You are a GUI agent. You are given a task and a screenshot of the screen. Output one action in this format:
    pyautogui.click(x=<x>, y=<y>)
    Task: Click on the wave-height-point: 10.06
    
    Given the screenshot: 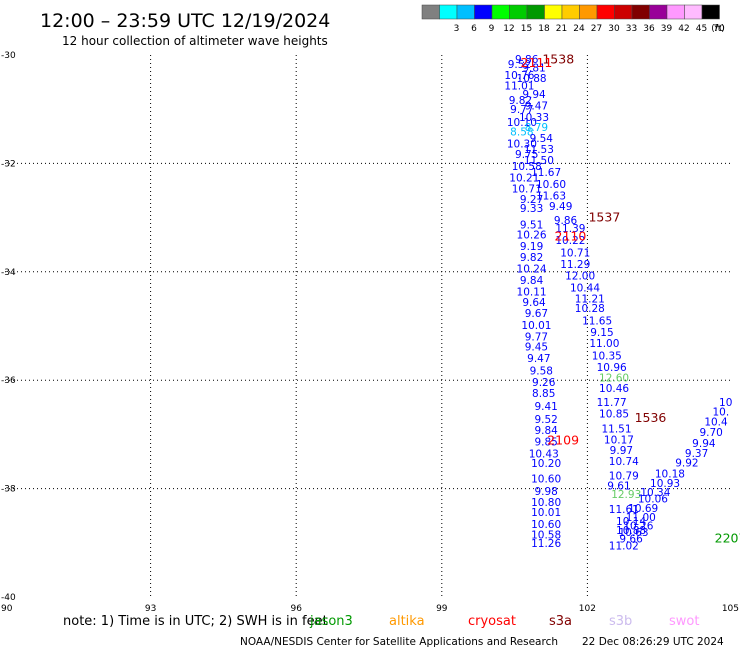 What is the action you would take?
    pyautogui.click(x=653, y=499)
    